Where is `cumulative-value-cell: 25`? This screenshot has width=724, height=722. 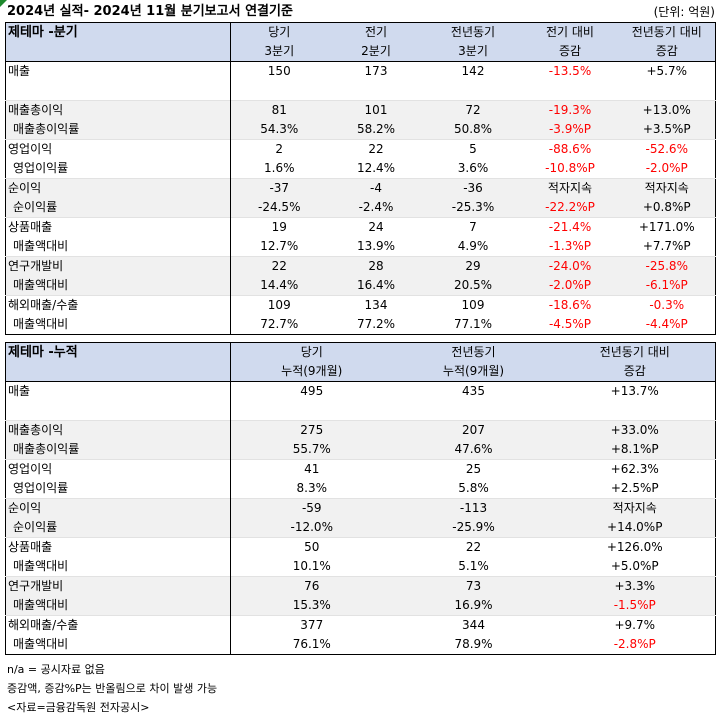
cumulative-value-cell: 25 is located at coordinates (473, 469).